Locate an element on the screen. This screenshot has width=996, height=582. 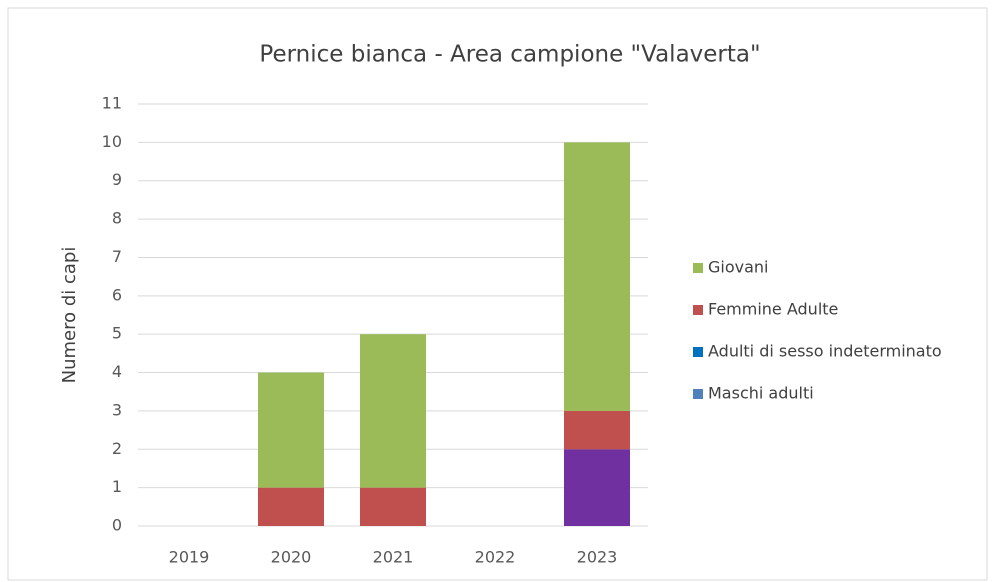
legend-label: Femmine Adulte is located at coordinates (773, 309).